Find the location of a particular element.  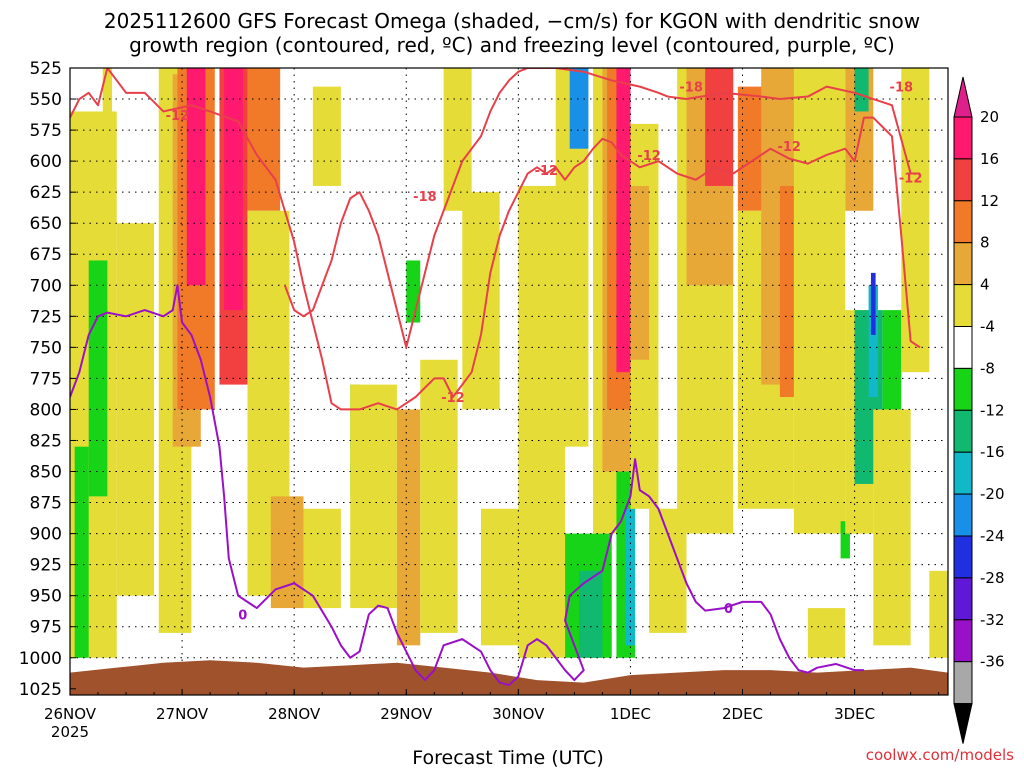

y-tick-label-625: 625 is located at coordinates (46, 193).